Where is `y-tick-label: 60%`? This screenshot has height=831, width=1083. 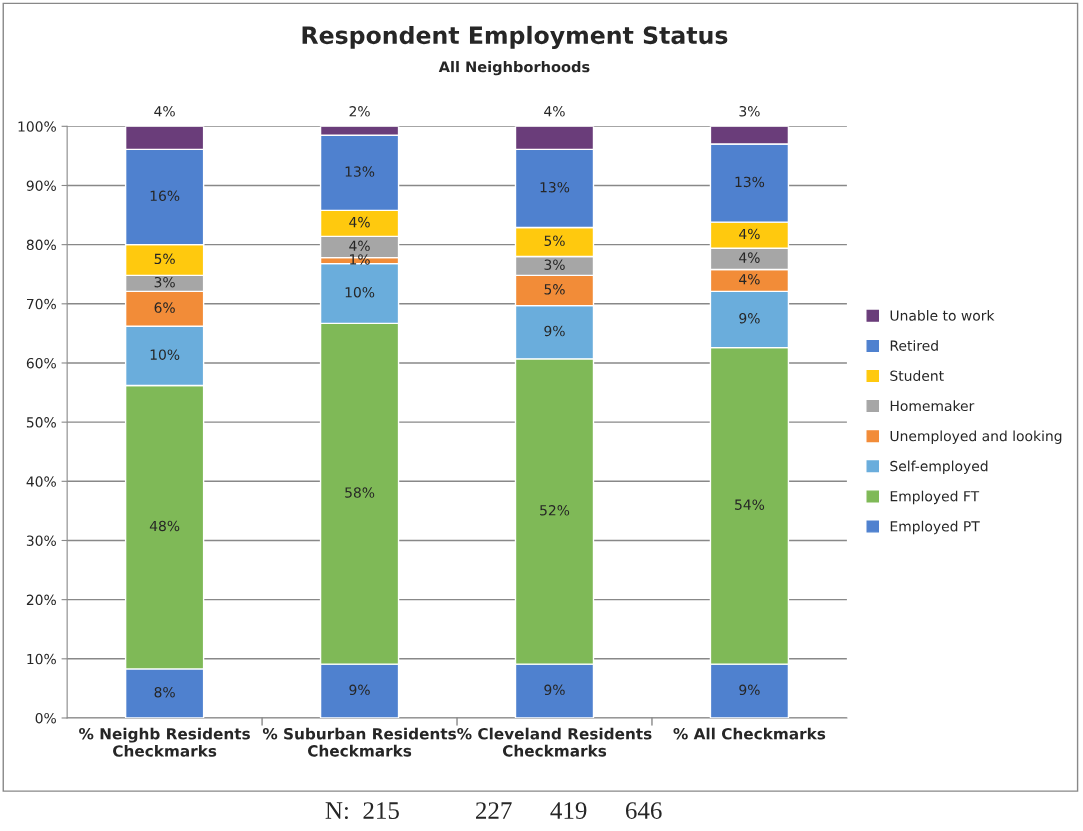 y-tick-label: 60% is located at coordinates (41, 363).